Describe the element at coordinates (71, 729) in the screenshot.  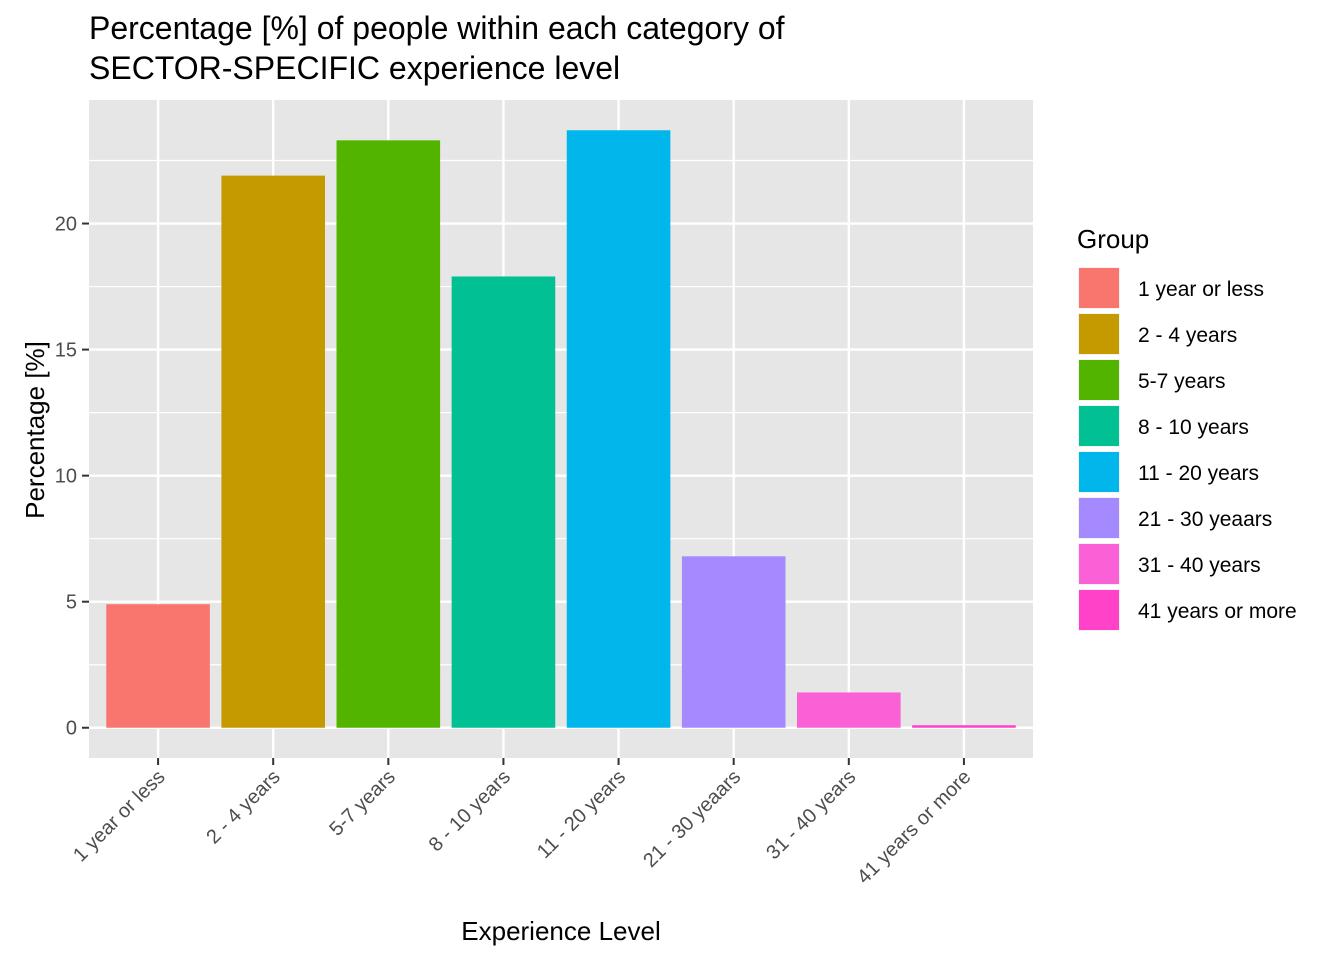
I see `y-tick-label: 0` at that location.